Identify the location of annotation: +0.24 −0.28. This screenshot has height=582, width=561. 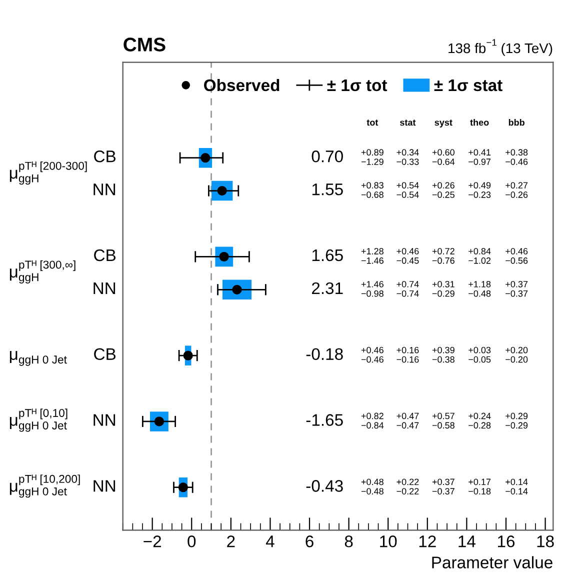
(479, 420).